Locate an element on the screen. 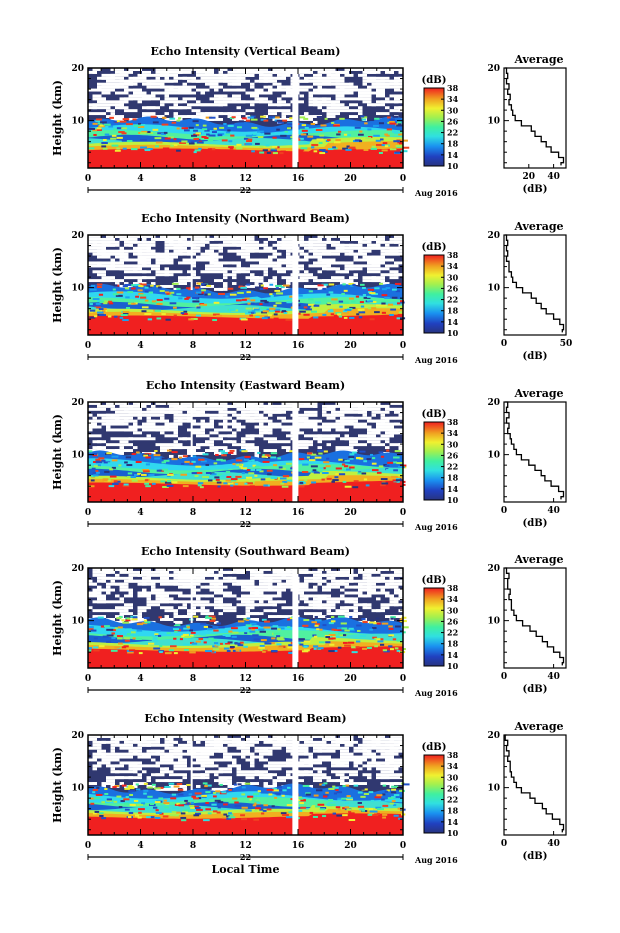 The width and height of the screenshot is (620, 933). colorbar-unit: (dB) is located at coordinates (434, 747).